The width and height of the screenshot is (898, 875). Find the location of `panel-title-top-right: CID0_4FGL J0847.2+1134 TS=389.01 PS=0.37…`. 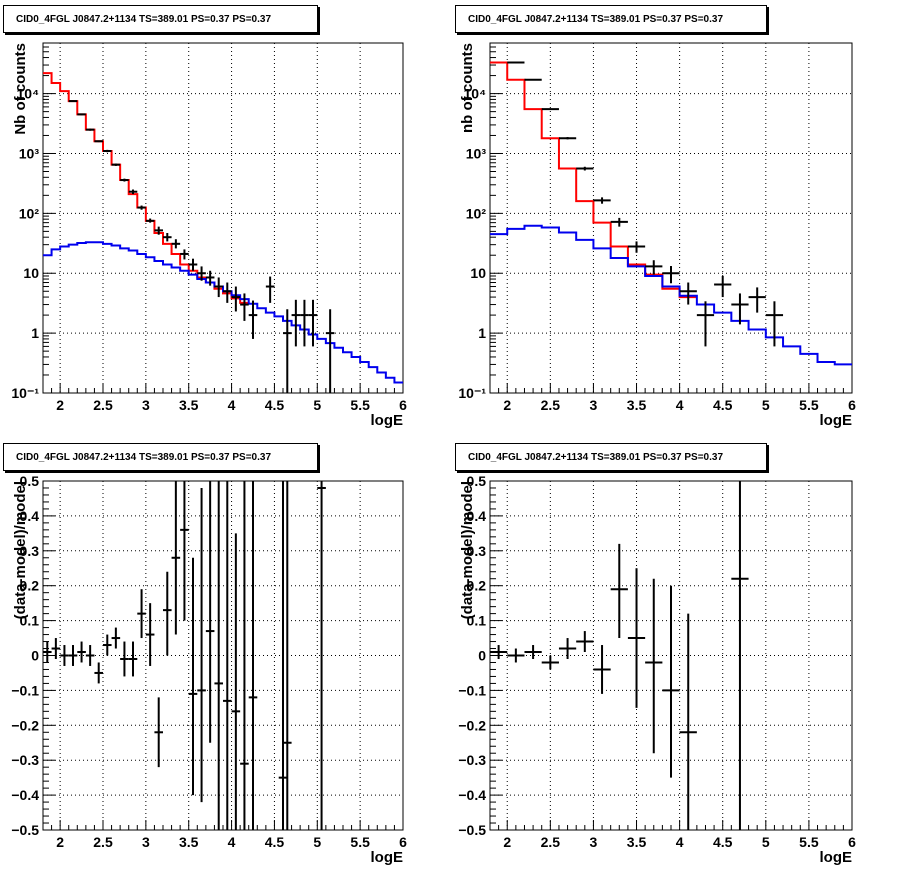

panel-title-top-right: CID0_4FGL J0847.2+1134 TS=389.01 PS=0.37… is located at coordinates (611, 19).